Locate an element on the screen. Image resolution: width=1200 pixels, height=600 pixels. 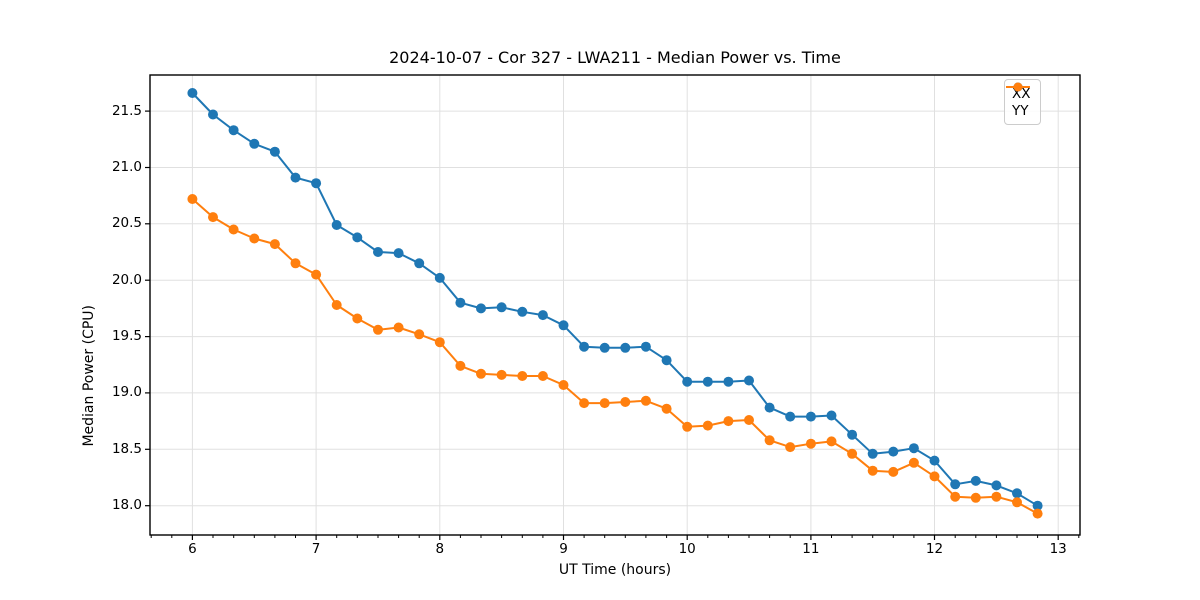
x-axis-label: UT Time (hours) is located at coordinates (615, 570).